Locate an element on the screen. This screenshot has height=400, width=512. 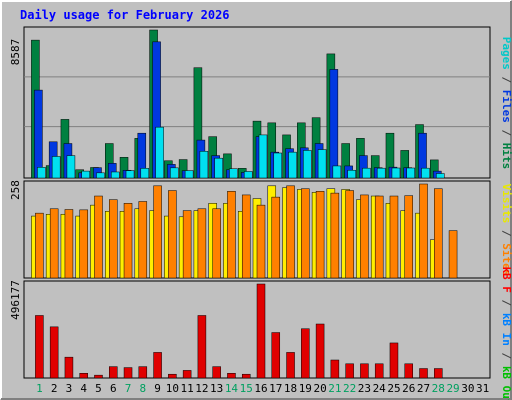
x-tick-label: 30 is located at coordinates (467, 388).